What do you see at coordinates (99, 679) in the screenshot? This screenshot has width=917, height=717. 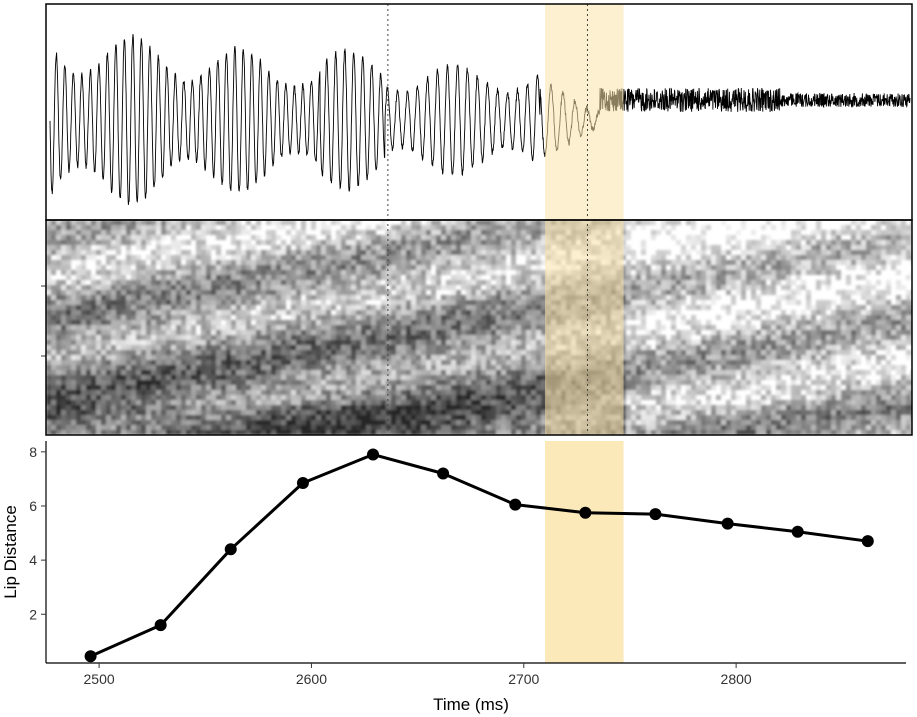 I see `x-tick-label: 2500` at bounding box center [99, 679].